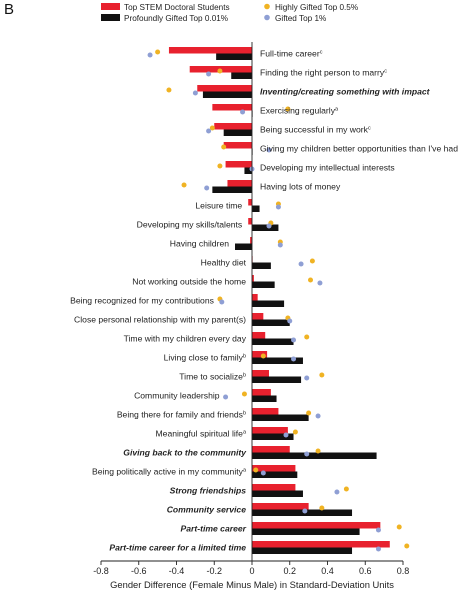 The image size is (474, 594). What do you see at coordinates (190, 225) in the screenshot?
I see `category-label-9: Developing my skills/talents` at bounding box center [190, 225].